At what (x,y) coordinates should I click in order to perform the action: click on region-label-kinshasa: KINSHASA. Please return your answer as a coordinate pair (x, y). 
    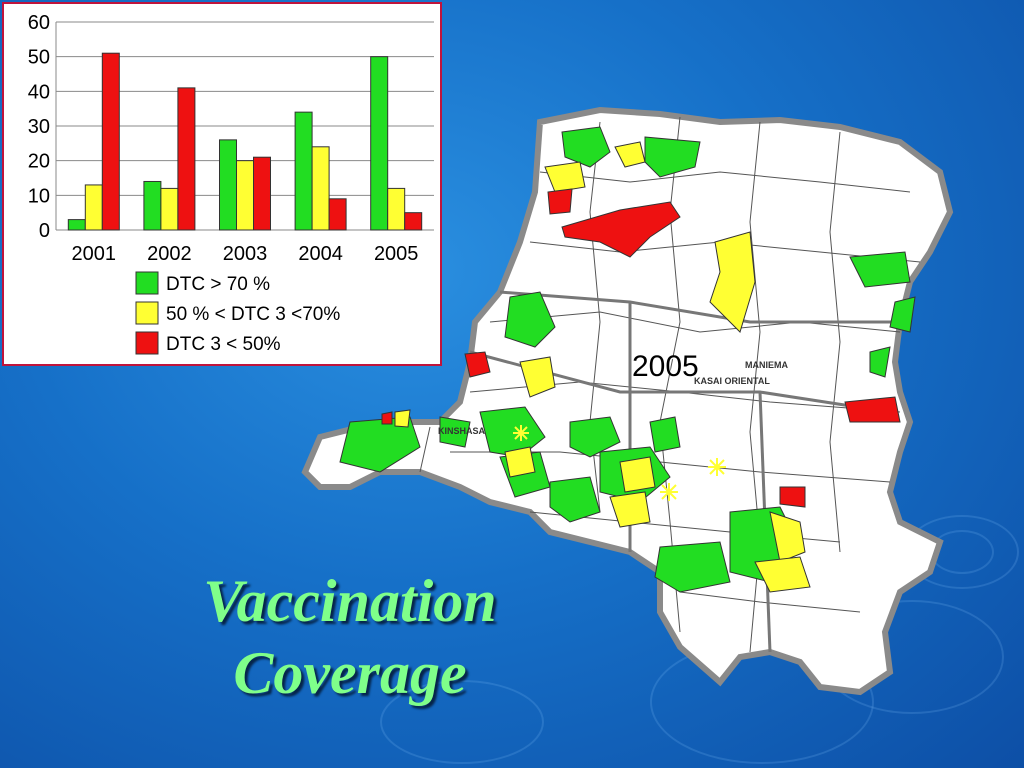
    Looking at the image, I should click on (462, 431).